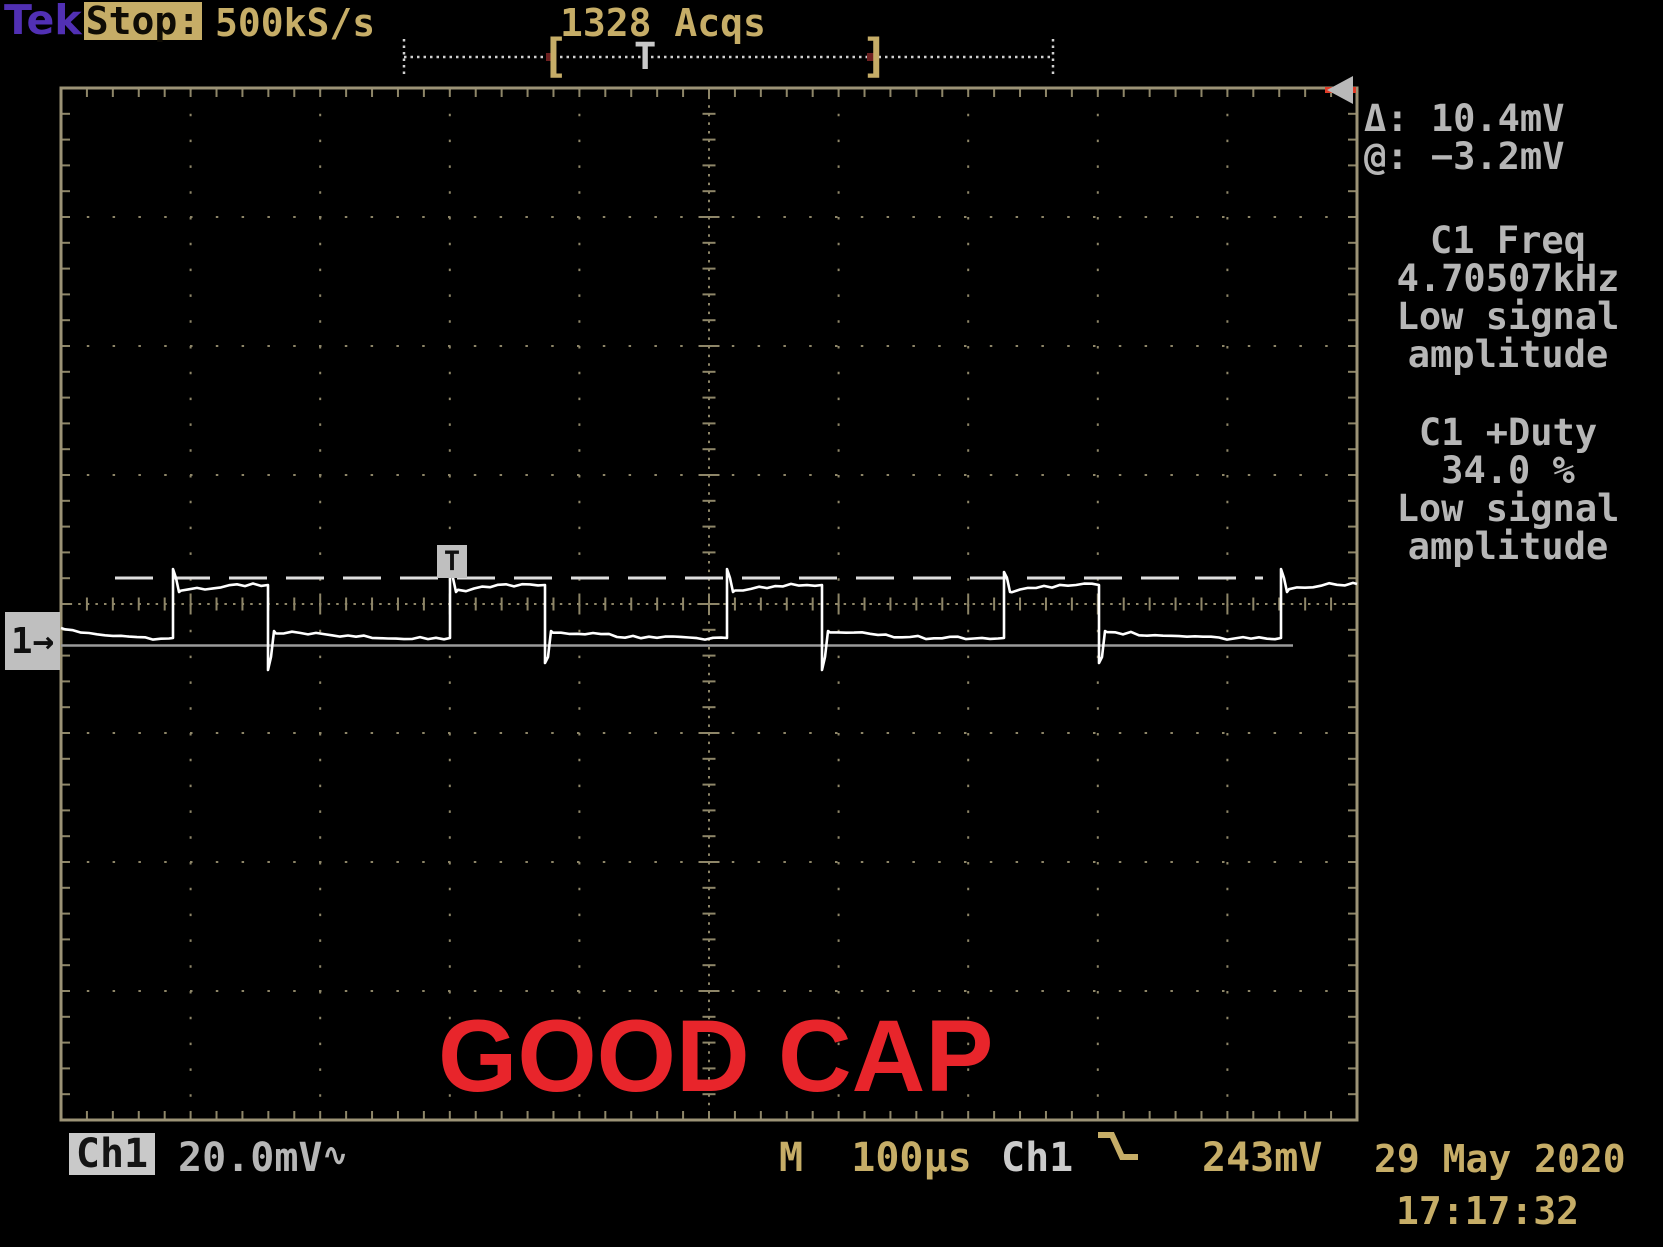  What do you see at coordinates (875, 56) in the screenshot?
I see `record-bracket-right-icon: ]` at bounding box center [875, 56].